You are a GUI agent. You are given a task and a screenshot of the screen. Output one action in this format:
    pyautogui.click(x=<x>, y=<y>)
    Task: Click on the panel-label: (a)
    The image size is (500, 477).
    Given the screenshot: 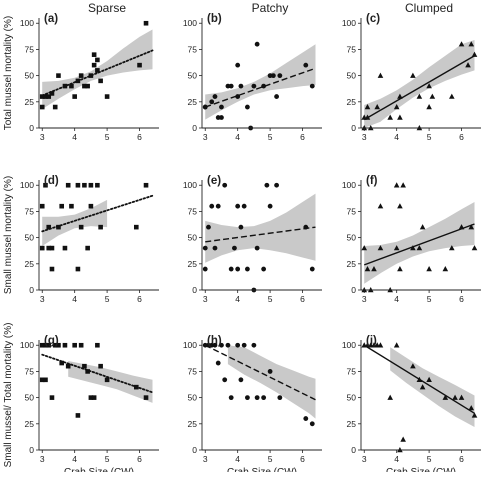 What is the action you would take?
    pyautogui.click(x=51, y=19)
    